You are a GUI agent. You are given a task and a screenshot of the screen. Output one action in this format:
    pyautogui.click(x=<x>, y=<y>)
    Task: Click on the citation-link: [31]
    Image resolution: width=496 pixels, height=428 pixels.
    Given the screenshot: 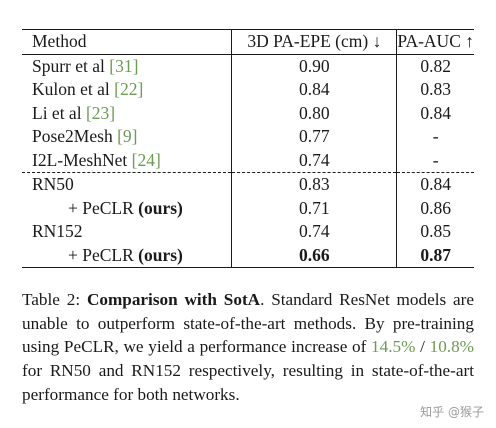 What is the action you would take?
    pyautogui.click(x=124, y=65)
    